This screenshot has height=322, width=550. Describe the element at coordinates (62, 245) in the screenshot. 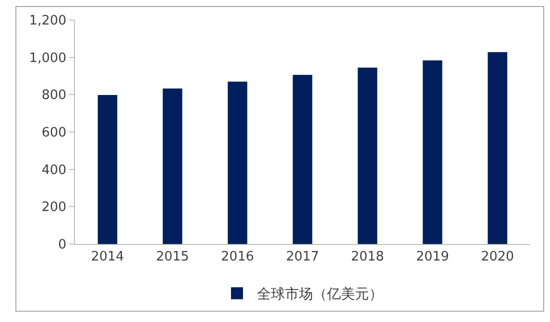

I see `y-tick-label: 0` at that location.